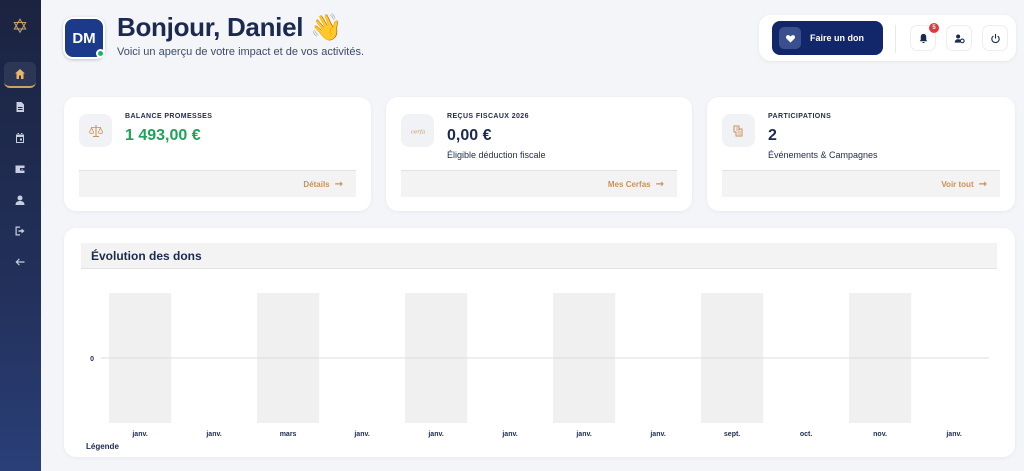 The height and width of the screenshot is (471, 1024). What do you see at coordinates (469, 135) in the screenshot?
I see `card-value: 0,00 €` at bounding box center [469, 135].